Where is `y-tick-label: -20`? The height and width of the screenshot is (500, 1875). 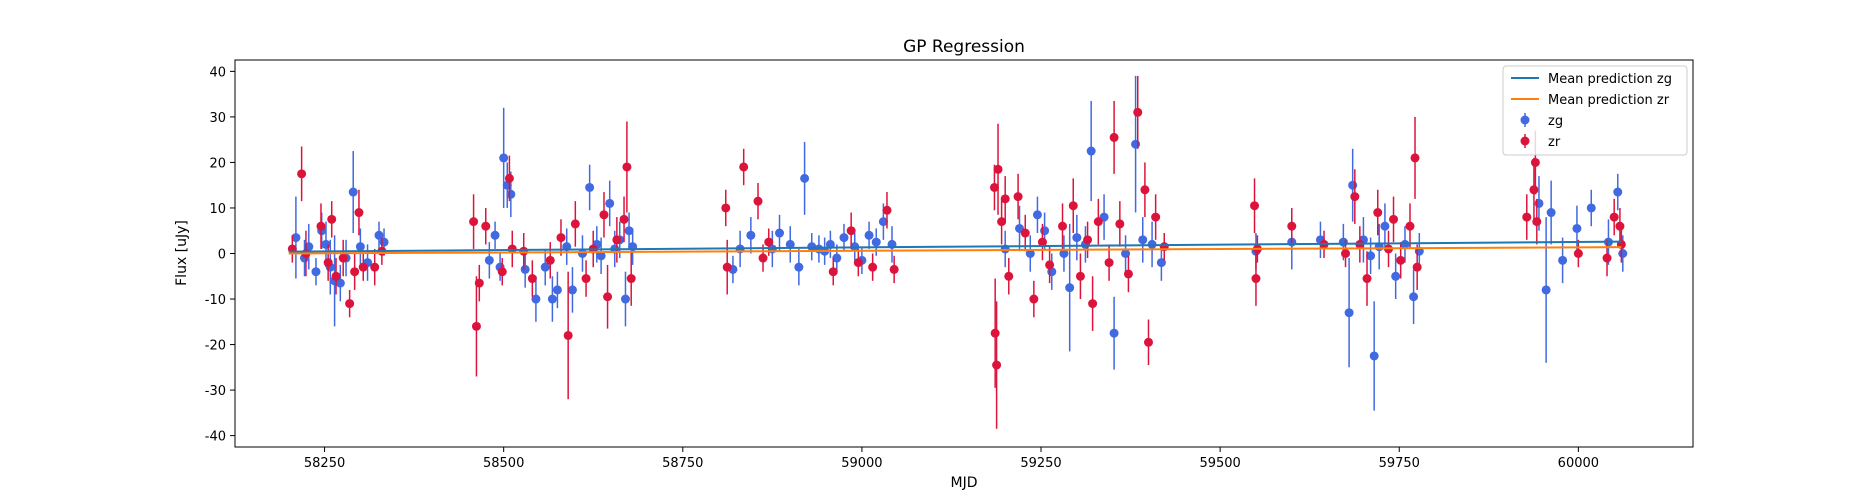
y-tick-label: -20 is located at coordinates (215, 346).